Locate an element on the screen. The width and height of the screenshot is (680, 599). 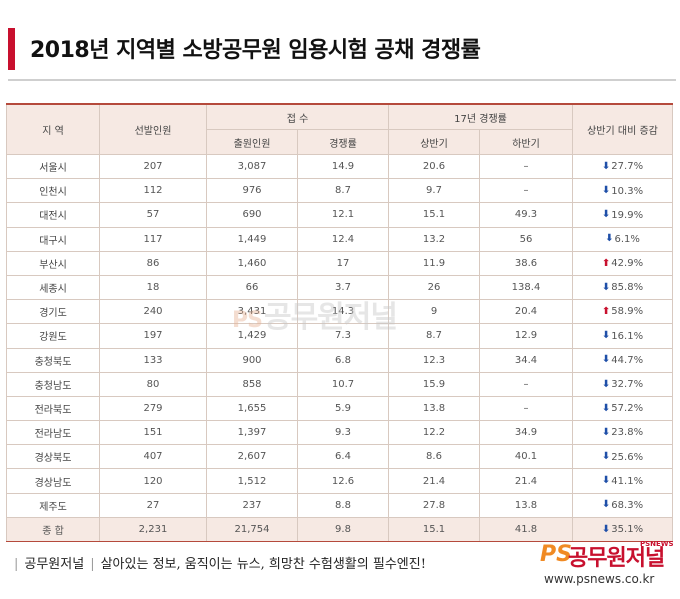
header-applicants: 출원인원 is located at coordinates (252, 142).